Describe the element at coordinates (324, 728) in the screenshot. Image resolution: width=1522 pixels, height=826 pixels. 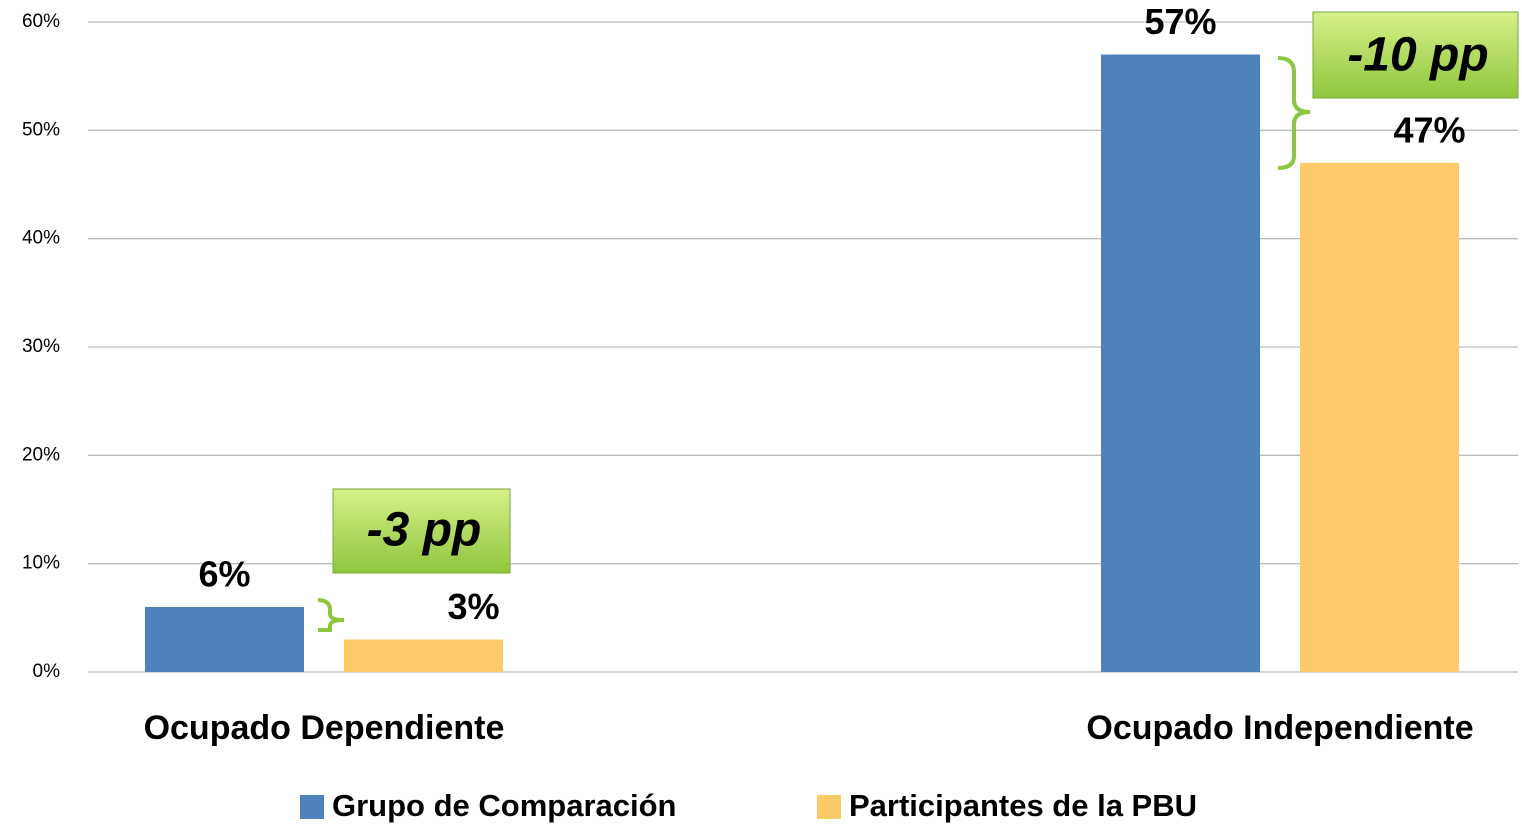
I see `x-tick-label: Ocupado Dependiente` at that location.